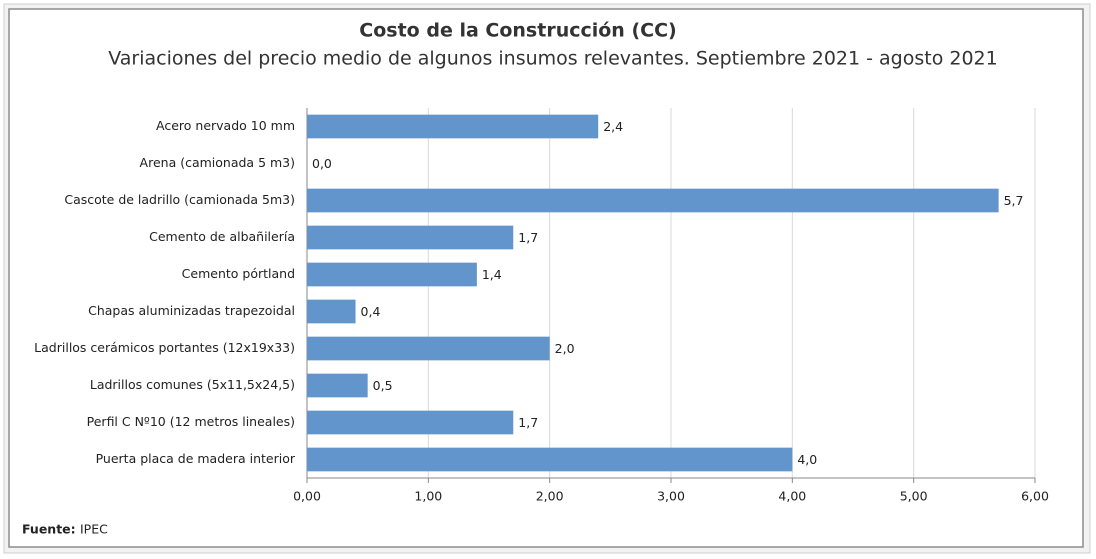 The image size is (1096, 559). What do you see at coordinates (517, 31) in the screenshot?
I see `chart-title: Costo de la Construcción (CC)` at bounding box center [517, 31].